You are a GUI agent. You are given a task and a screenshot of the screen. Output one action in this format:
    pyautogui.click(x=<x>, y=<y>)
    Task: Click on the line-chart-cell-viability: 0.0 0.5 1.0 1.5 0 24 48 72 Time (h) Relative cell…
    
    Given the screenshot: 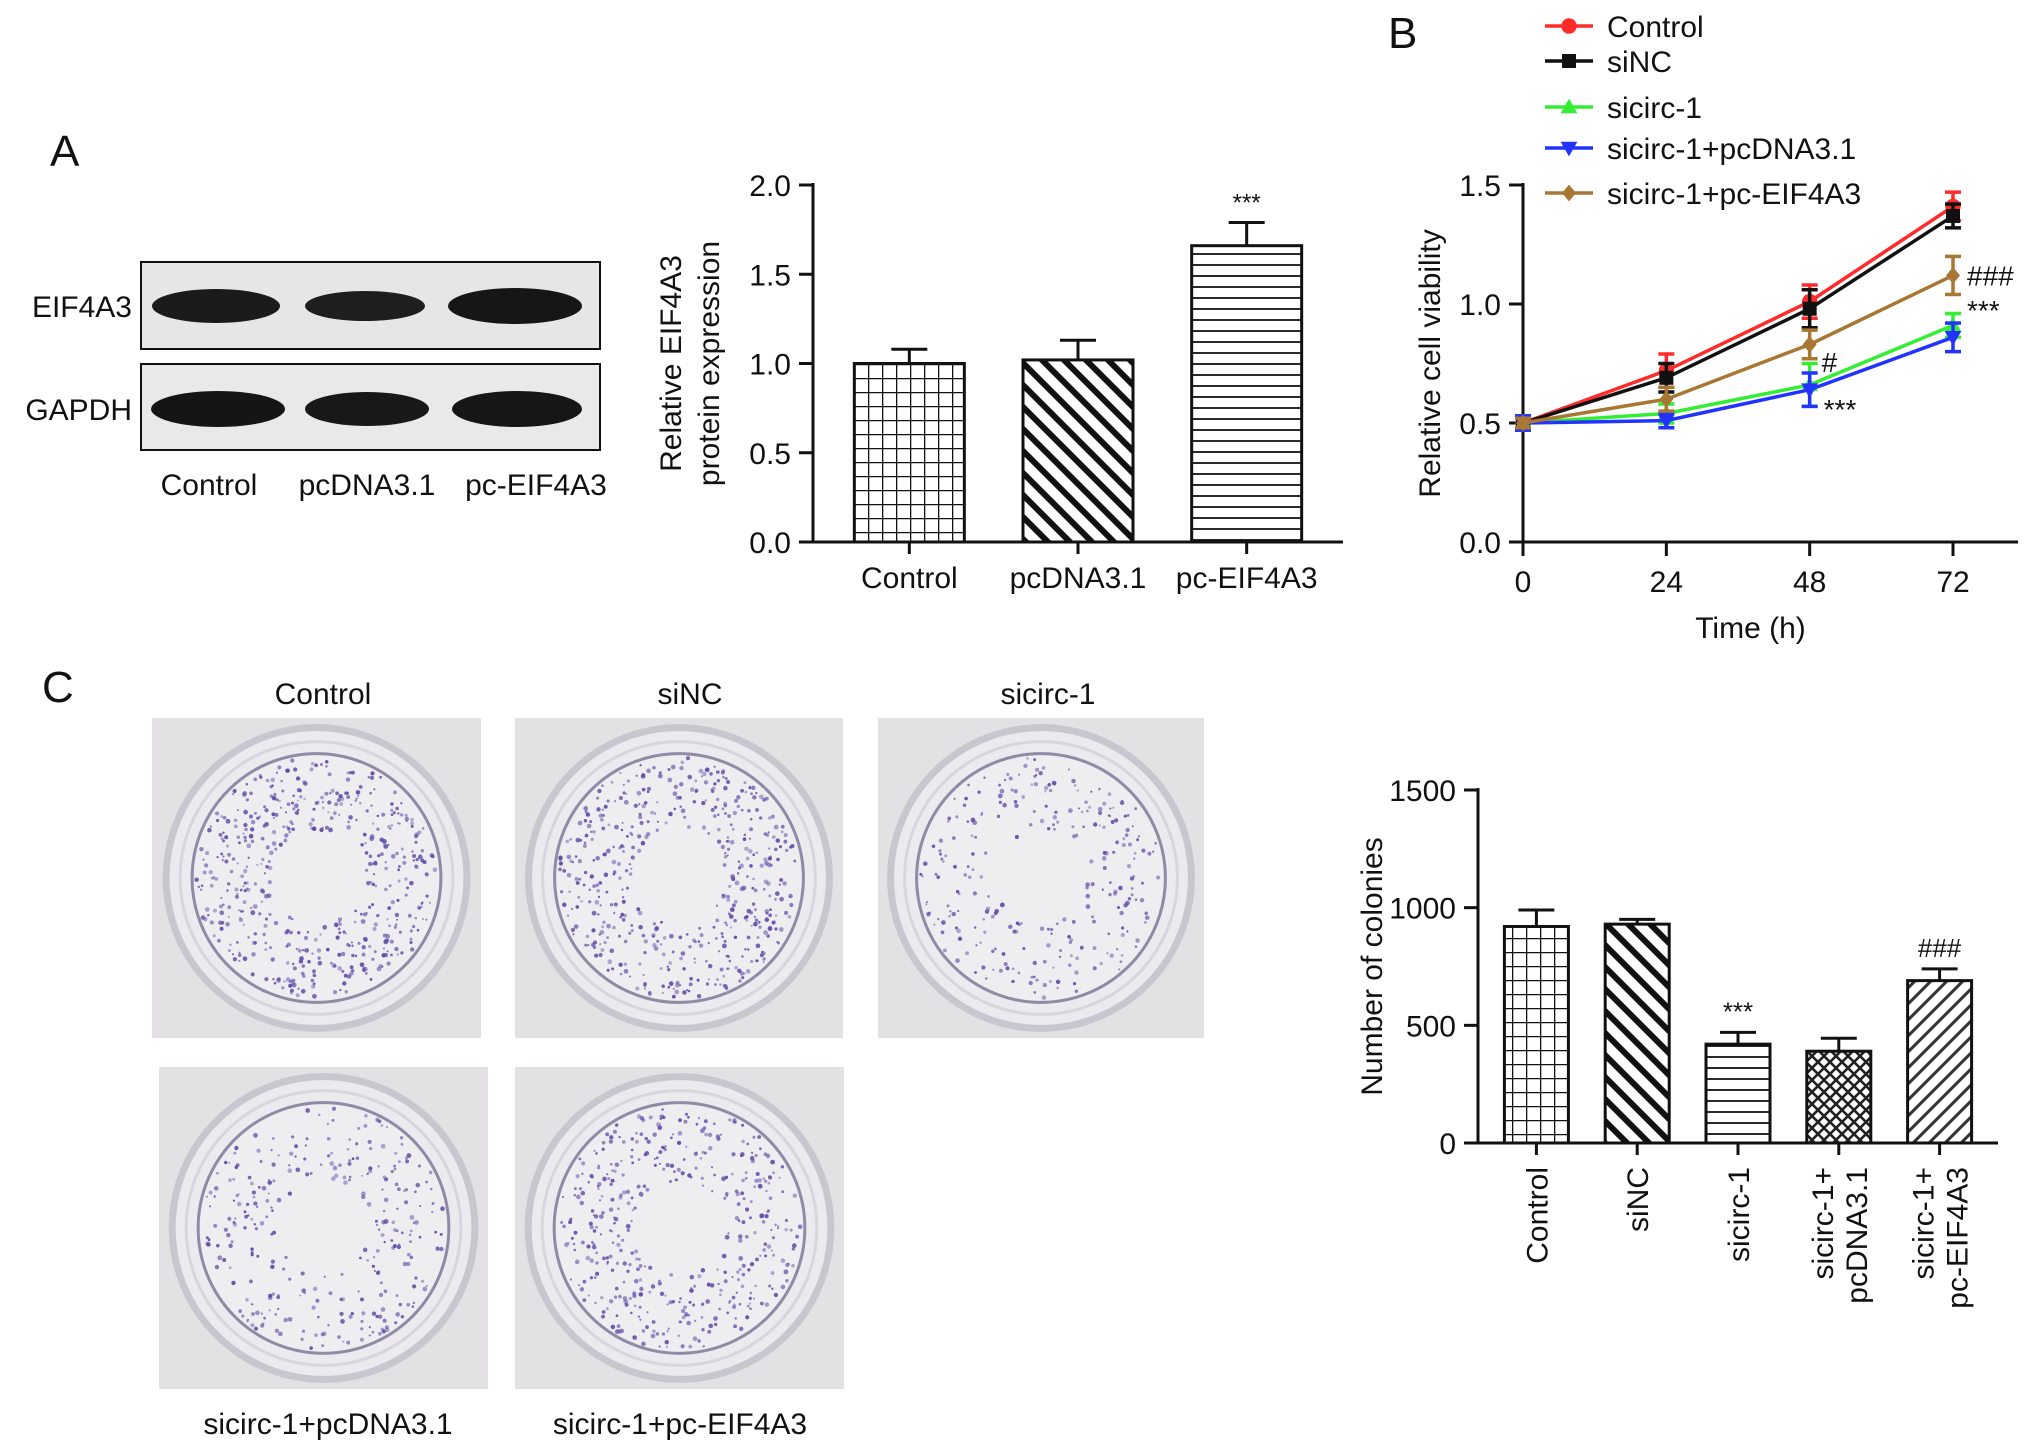 What is the action you would take?
    pyautogui.click(x=1716, y=328)
    